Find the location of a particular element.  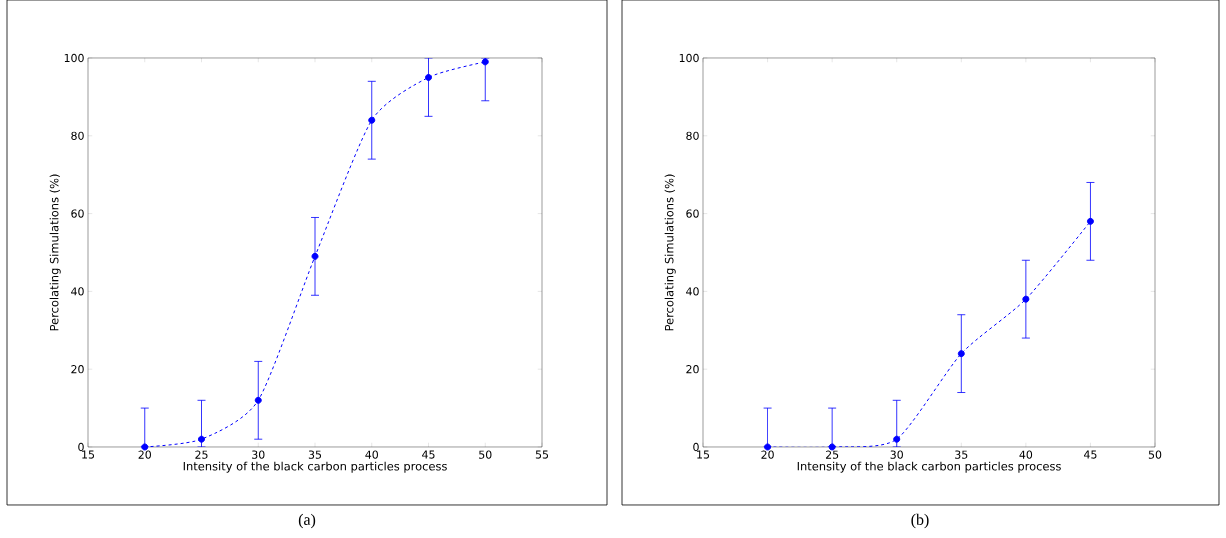

x-tick-label: 55 is located at coordinates (542, 454).